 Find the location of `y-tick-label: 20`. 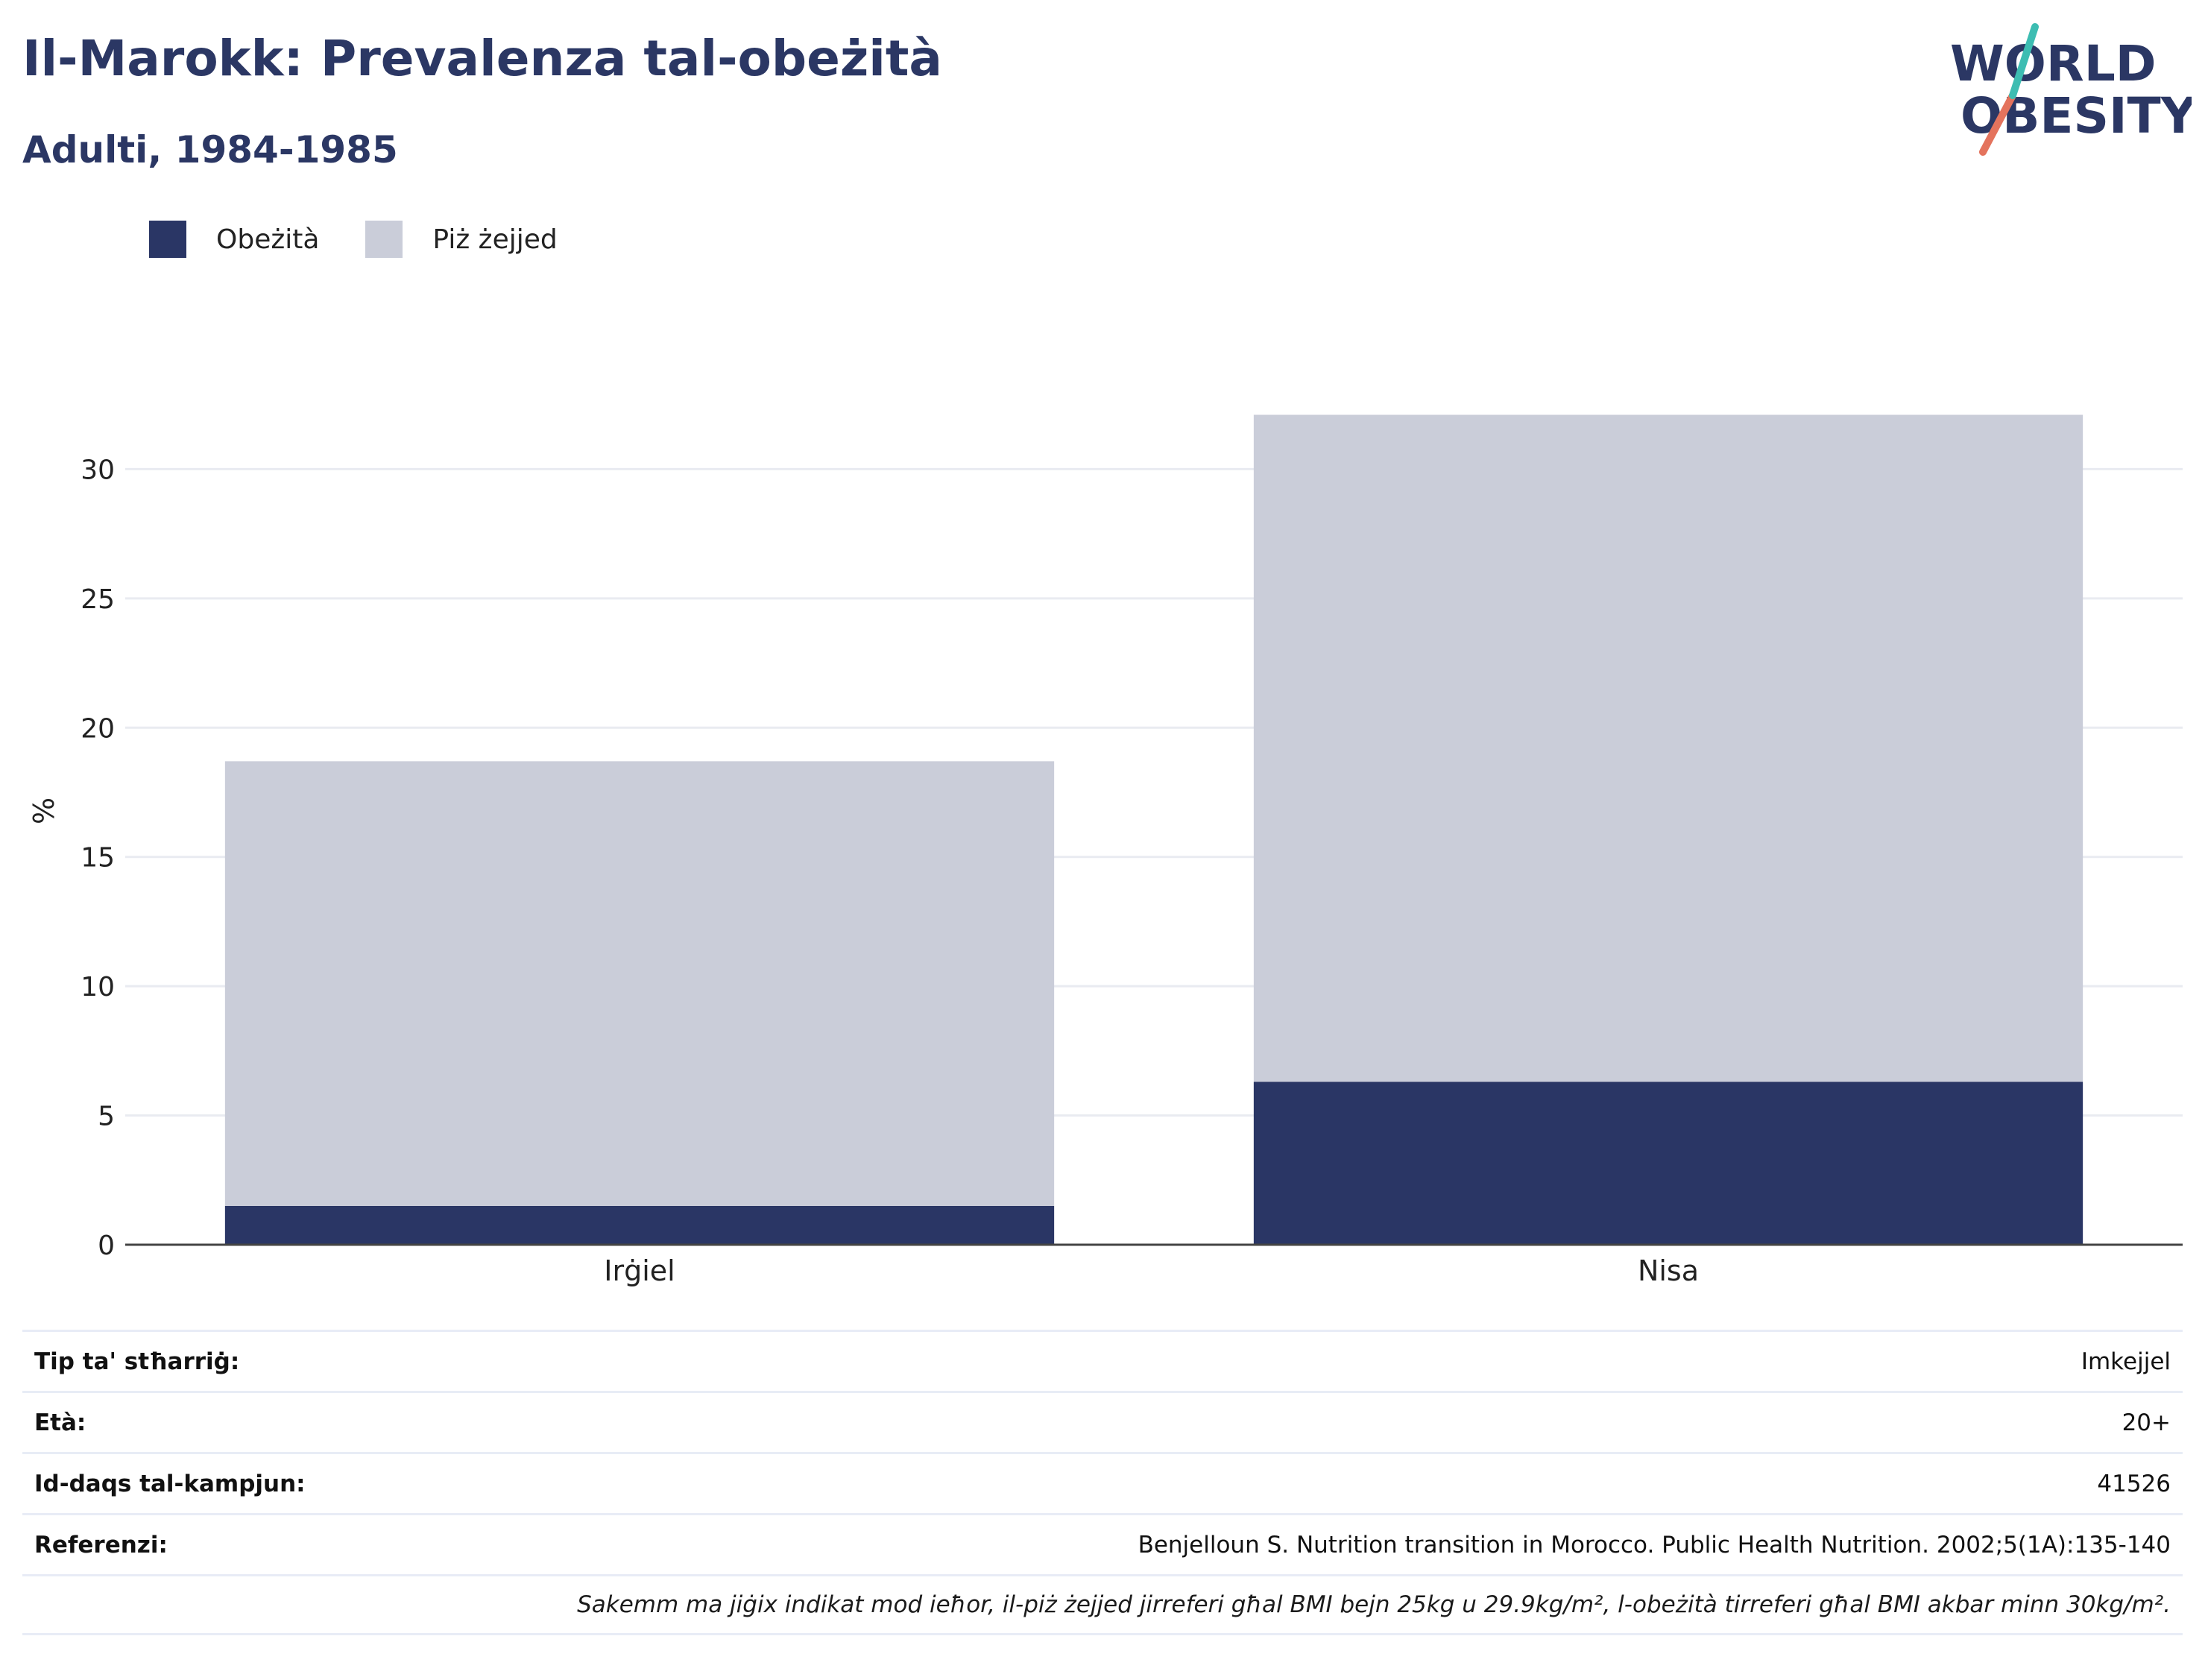

y-tick-label: 20 is located at coordinates (98, 728).